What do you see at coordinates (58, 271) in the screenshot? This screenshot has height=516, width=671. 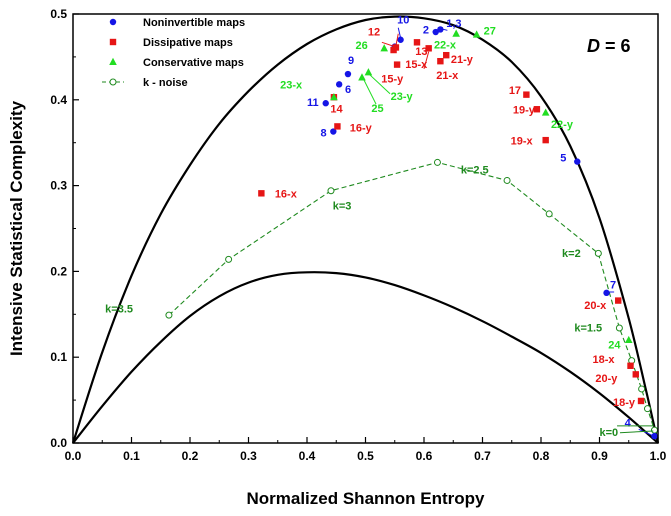 I see `y-tick-label: 0.2` at bounding box center [58, 271].